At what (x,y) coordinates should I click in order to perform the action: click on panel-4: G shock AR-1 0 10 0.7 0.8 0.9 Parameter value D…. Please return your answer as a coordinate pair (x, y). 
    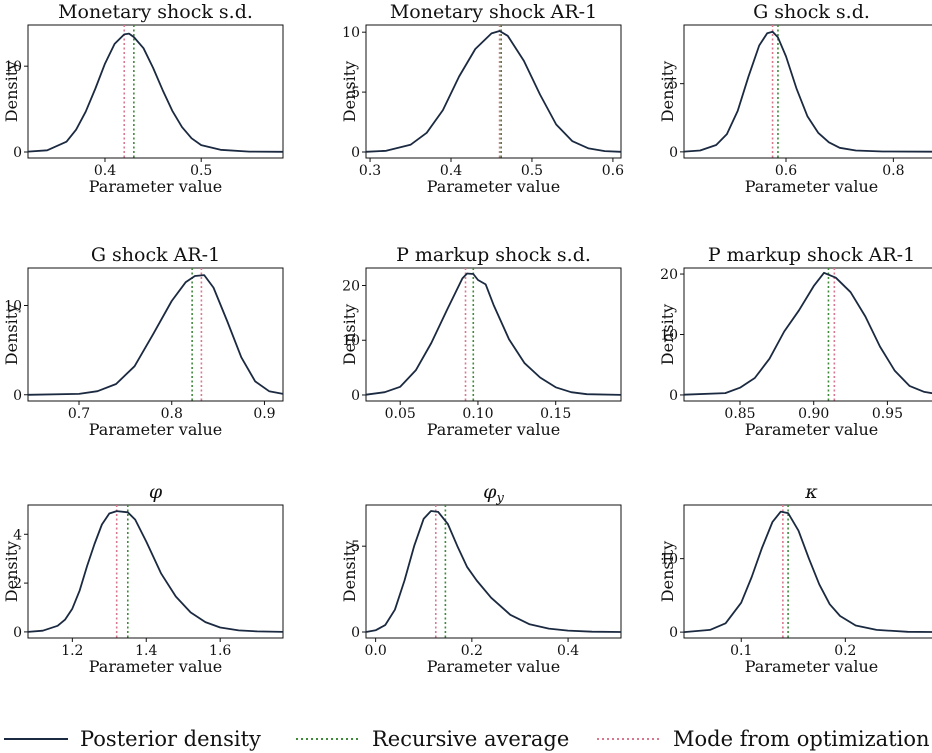
    Looking at the image, I should click on (143, 341).